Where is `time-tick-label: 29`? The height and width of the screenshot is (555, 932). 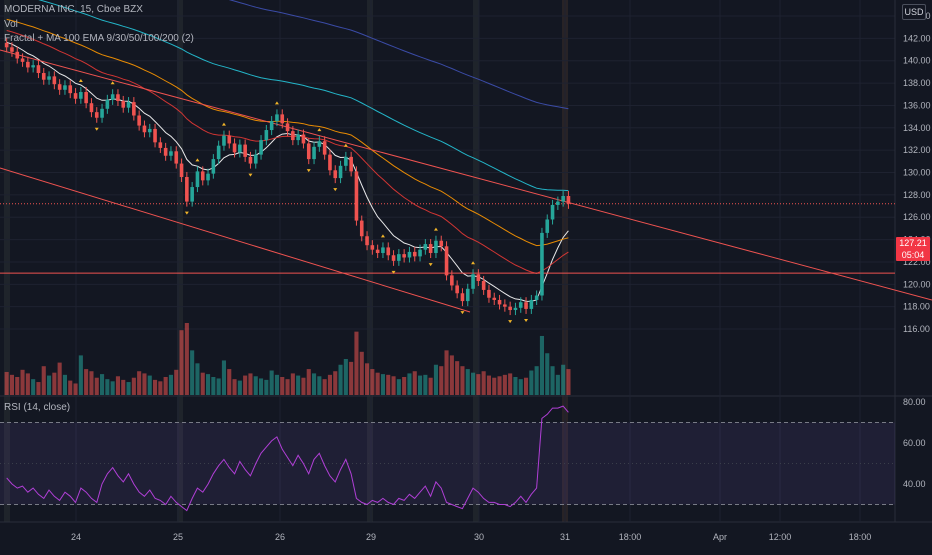 time-tick-label: 29 is located at coordinates (371, 537).